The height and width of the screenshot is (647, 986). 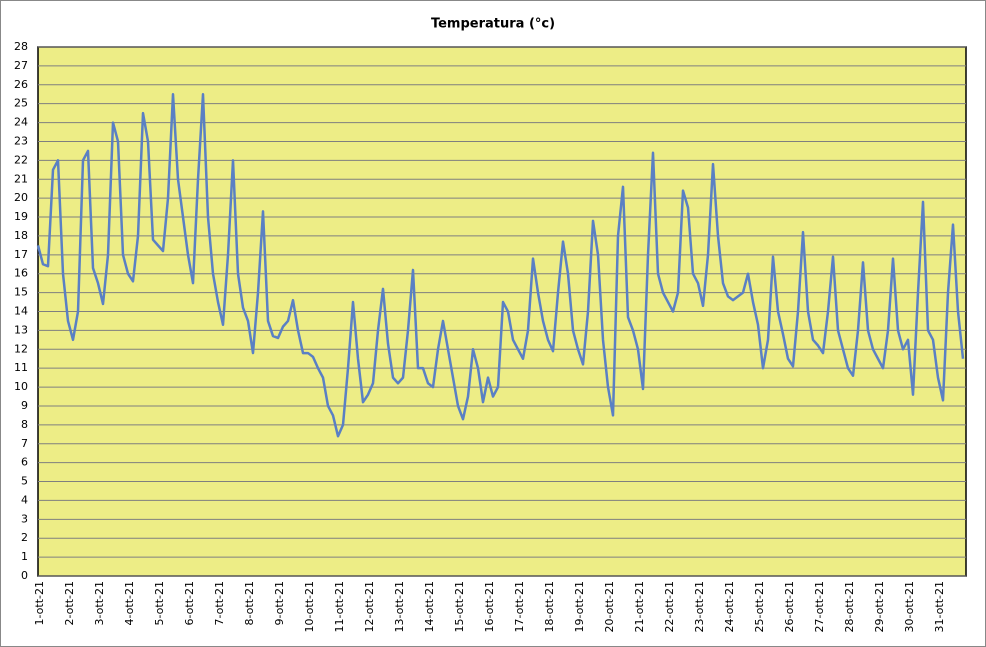 What do you see at coordinates (909, 607) in the screenshot?
I see `x-tick-label: 30-ott-21` at bounding box center [909, 607].